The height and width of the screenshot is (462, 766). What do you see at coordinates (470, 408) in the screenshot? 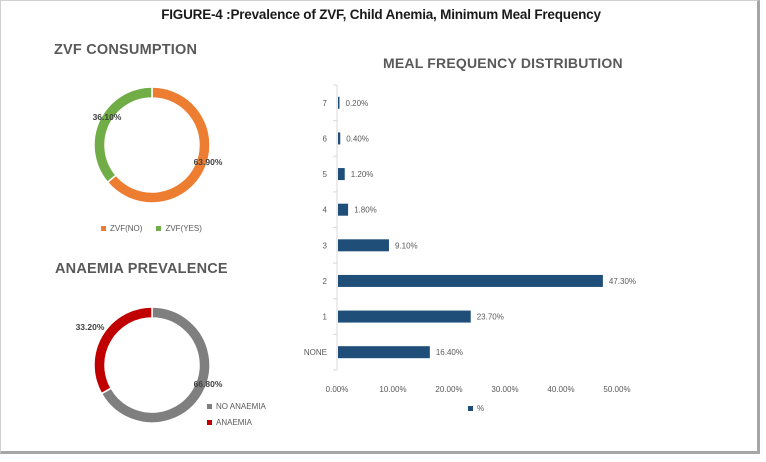
I see `legend-swatch-percent` at bounding box center [470, 408].